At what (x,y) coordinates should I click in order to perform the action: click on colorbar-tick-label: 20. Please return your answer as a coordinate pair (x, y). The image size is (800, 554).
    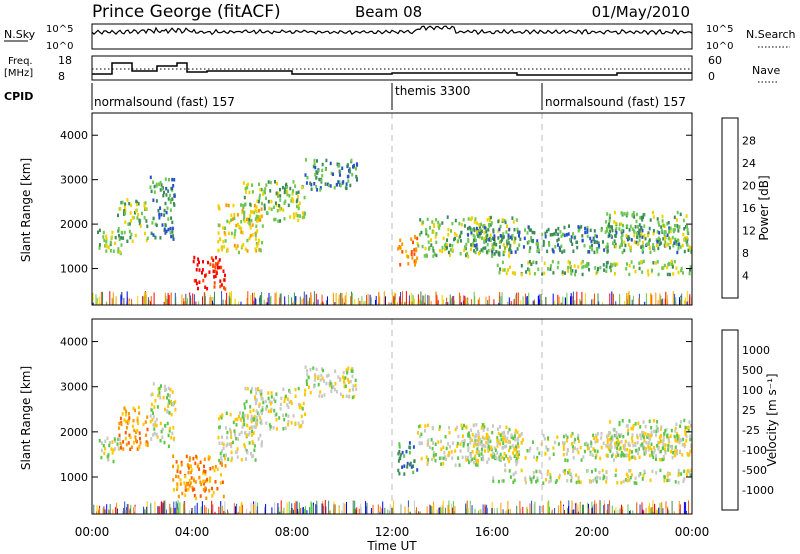
    Looking at the image, I should click on (749, 186).